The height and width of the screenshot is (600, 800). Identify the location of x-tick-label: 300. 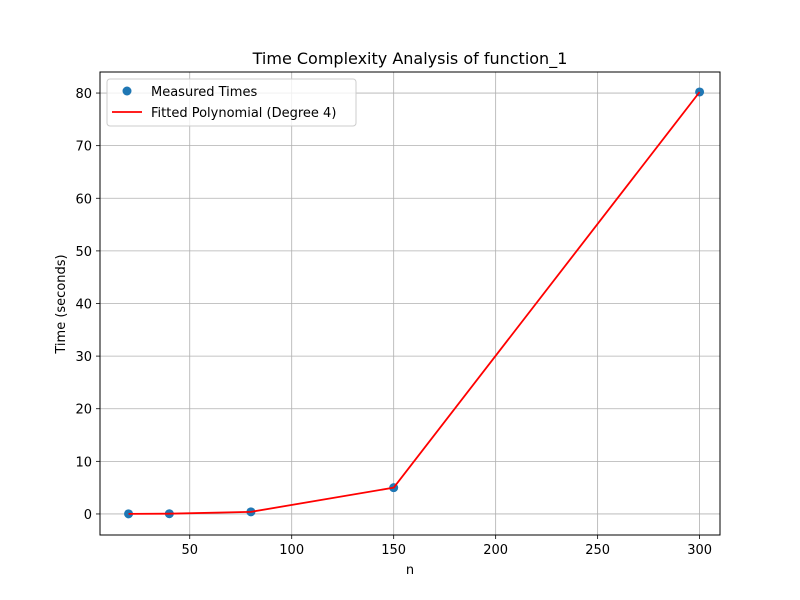
(699, 550).